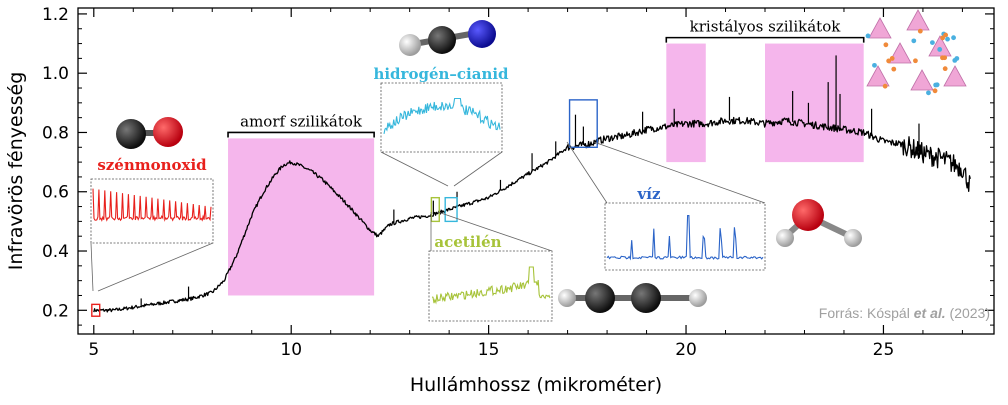 Image resolution: width=1008 pixels, height=405 pixels. I want to click on water-leader-left, so click(587, 172).